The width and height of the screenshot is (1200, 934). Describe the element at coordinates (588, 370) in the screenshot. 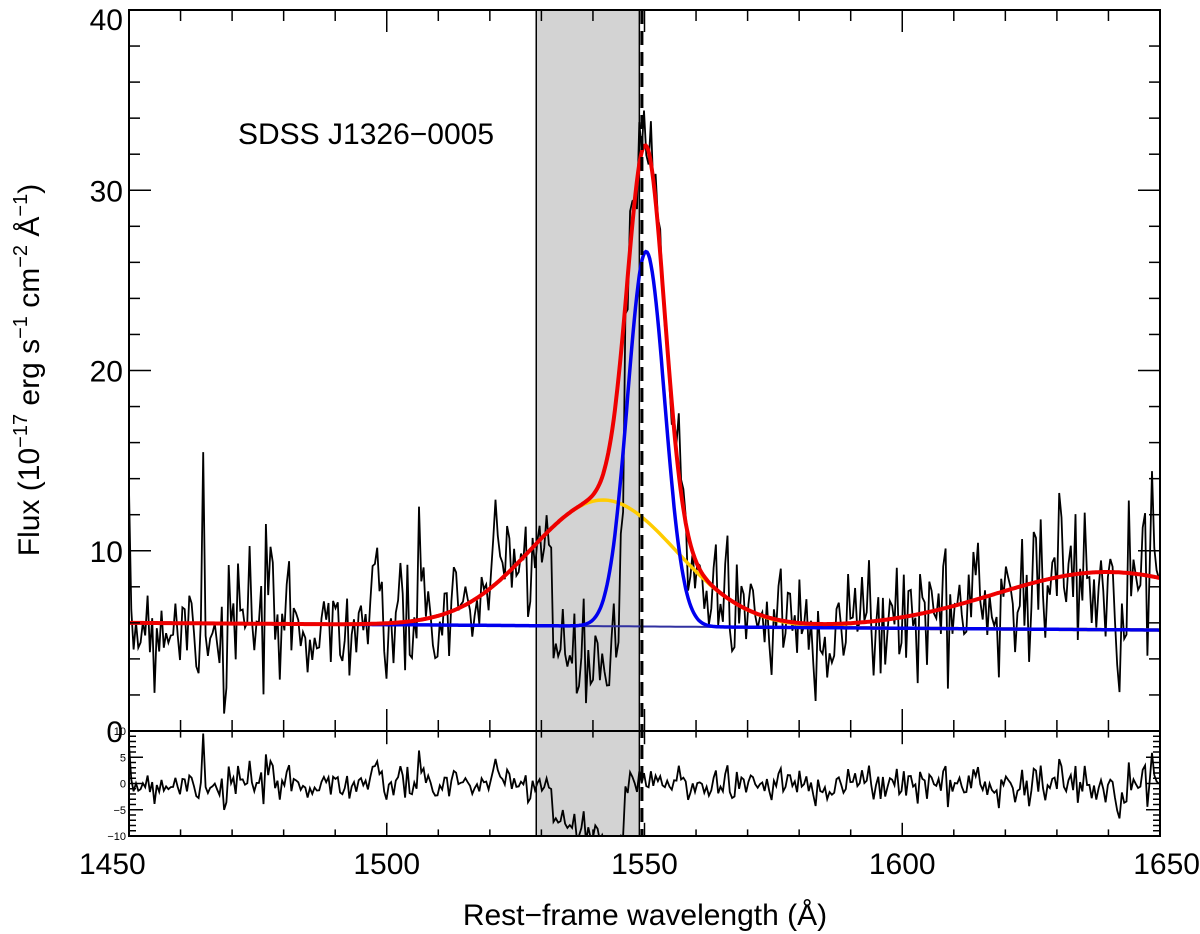

I see `masked-region-main` at that location.